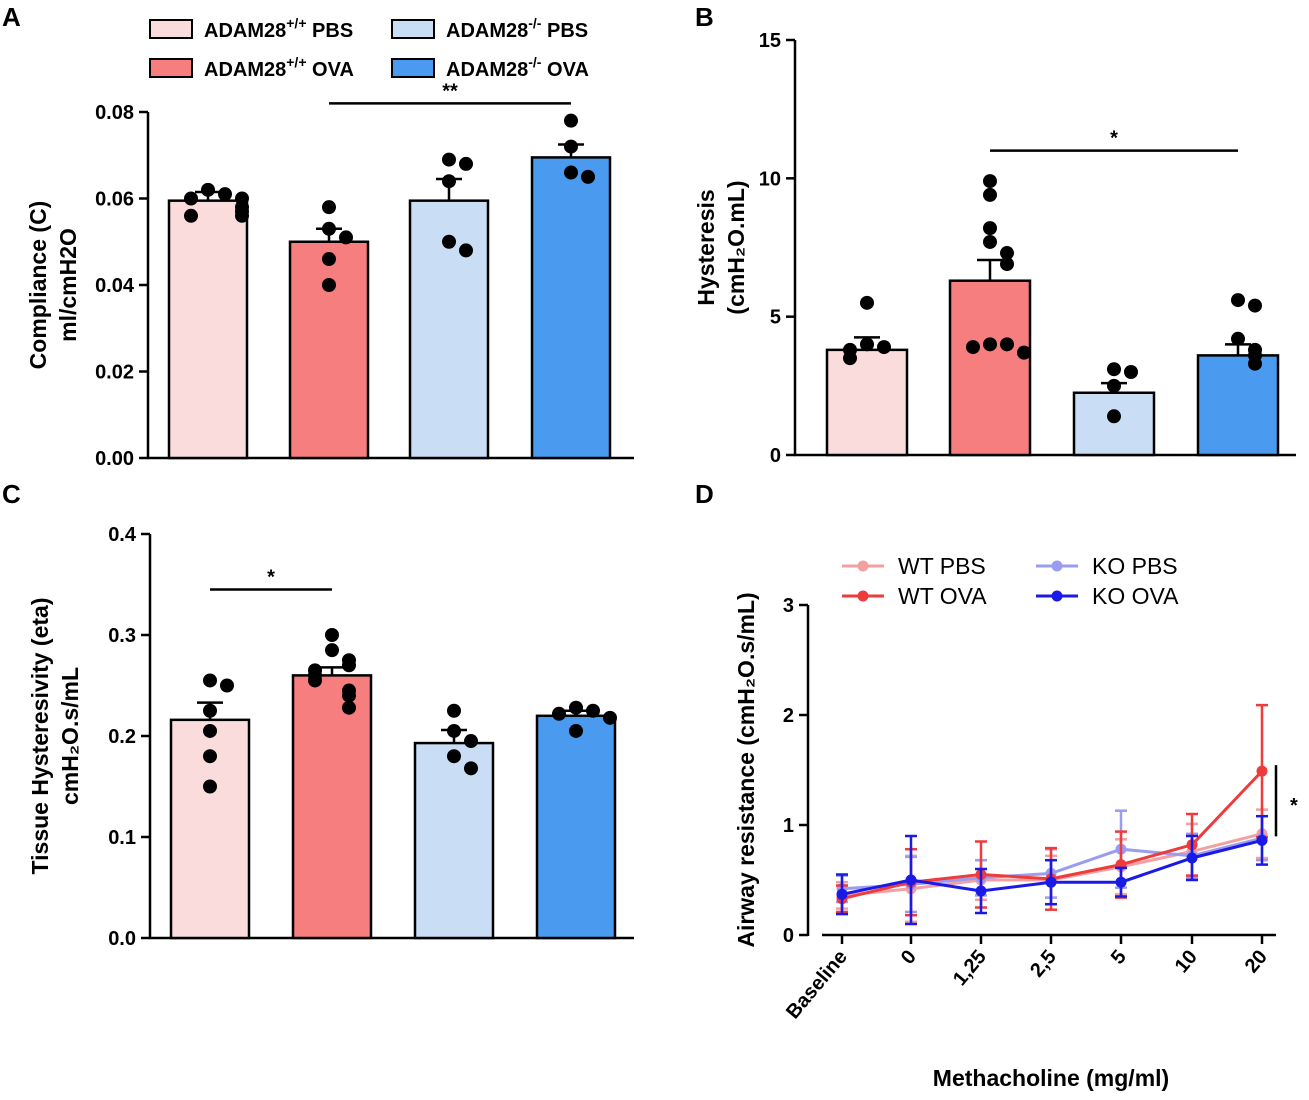  What do you see at coordinates (413, 29) in the screenshot?
I see `legend-swatch-ko_pbs` at bounding box center [413, 29].